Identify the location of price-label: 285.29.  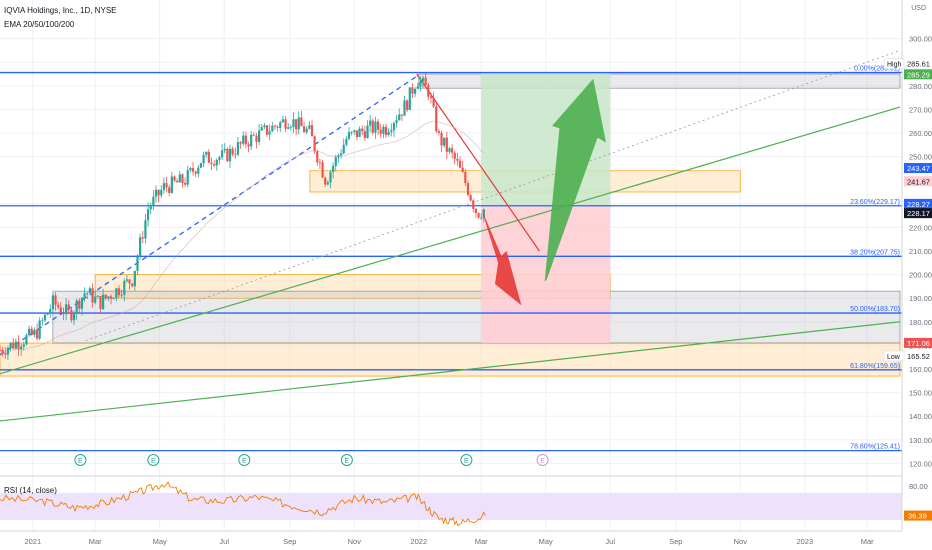
(918, 74).